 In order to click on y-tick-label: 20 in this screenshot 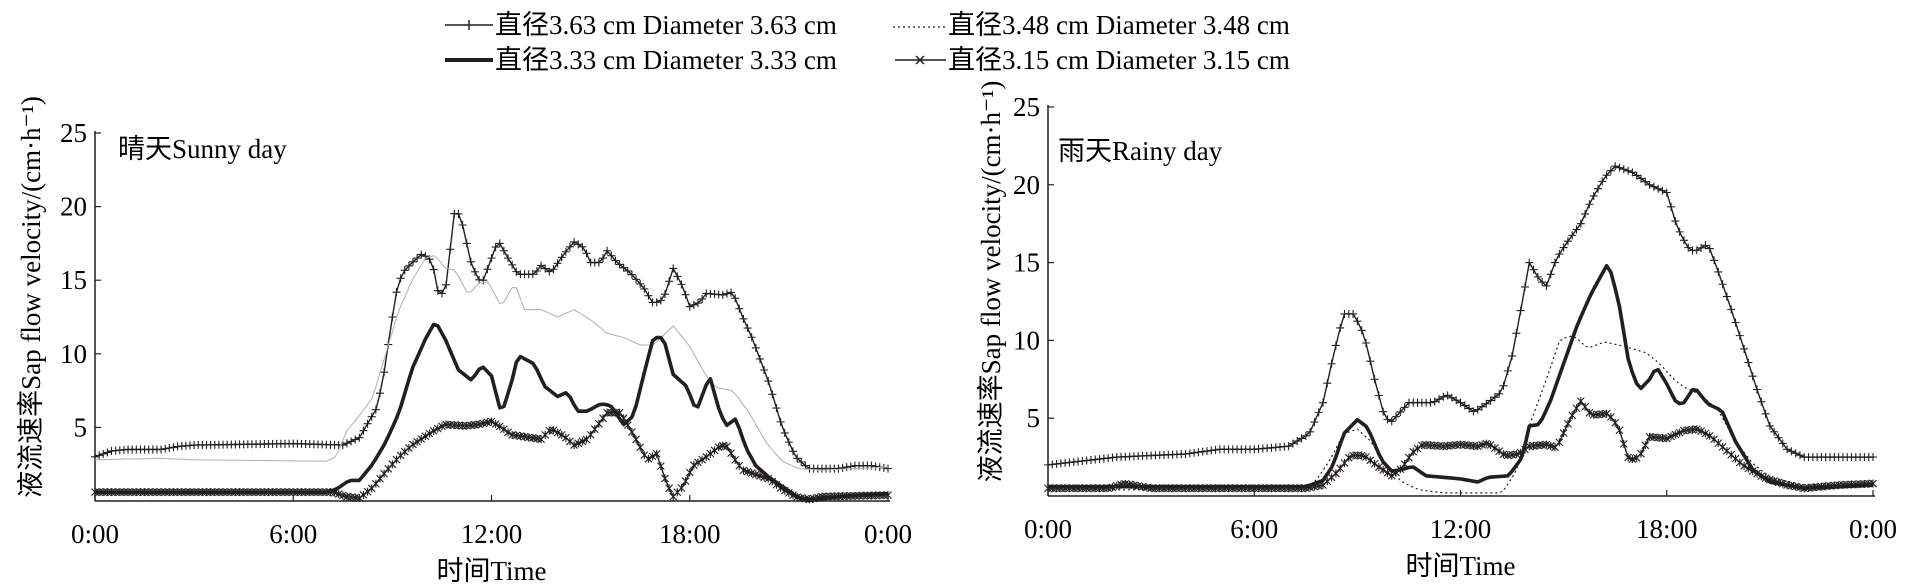, I will do `click(73, 207)`.